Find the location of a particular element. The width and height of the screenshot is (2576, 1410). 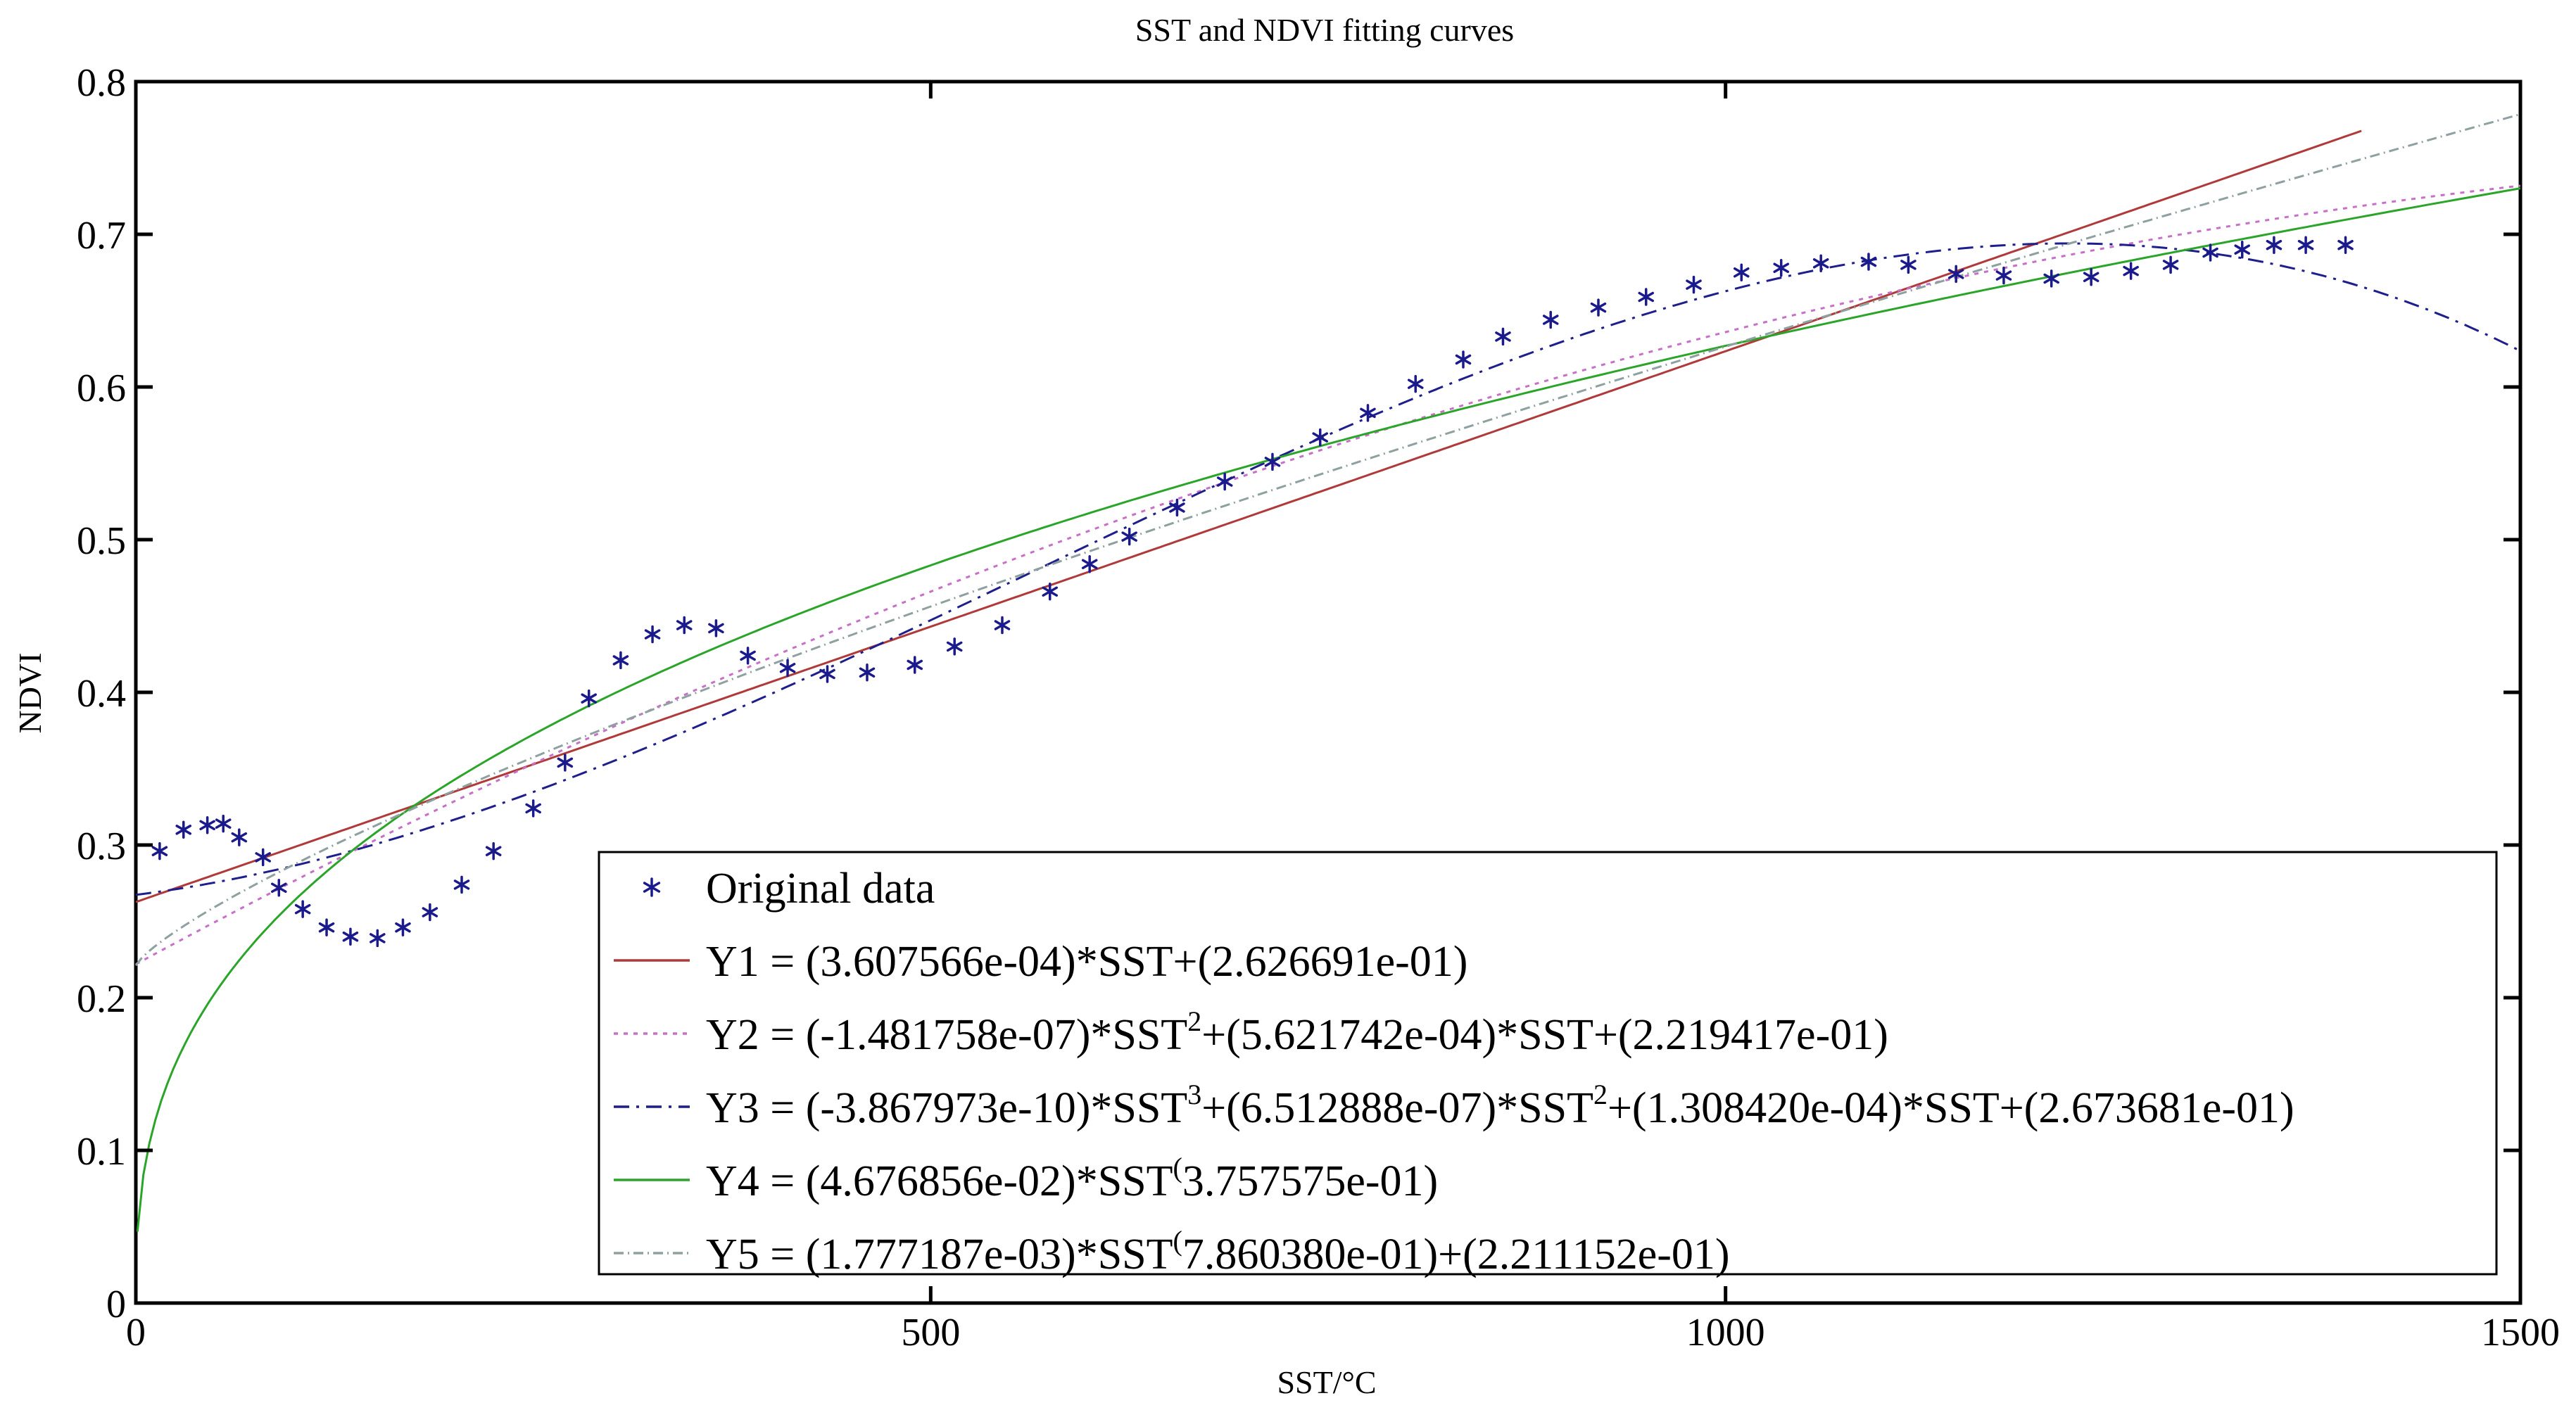

y-tick-label: 0.3 is located at coordinates (101, 847).